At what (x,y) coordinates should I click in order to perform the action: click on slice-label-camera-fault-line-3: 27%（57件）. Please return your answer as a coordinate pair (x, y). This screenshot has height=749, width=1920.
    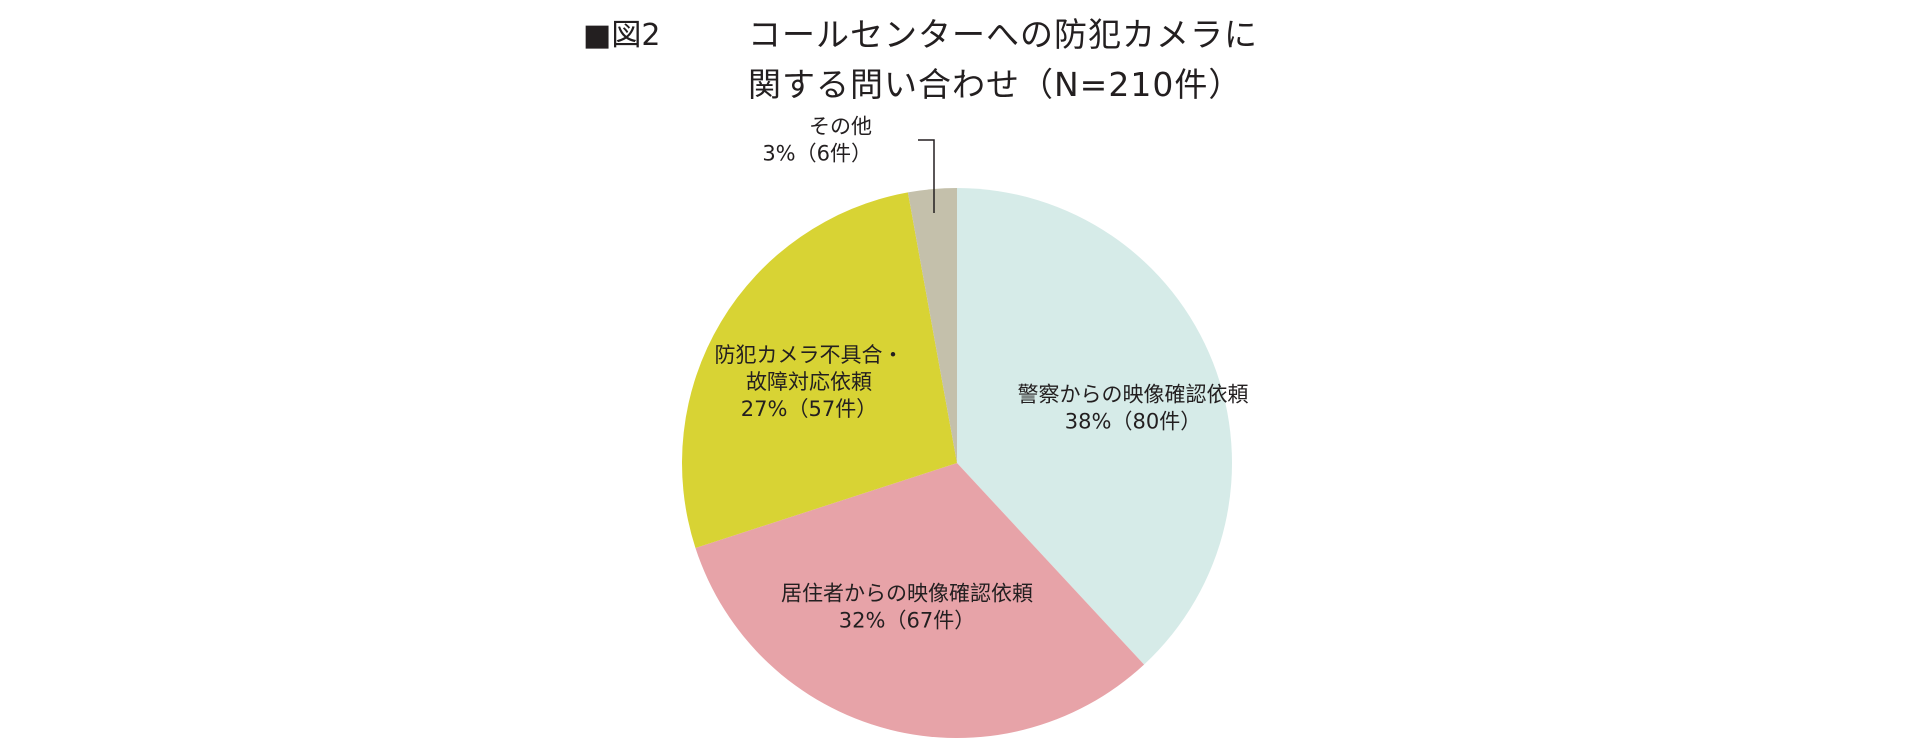
    Looking at the image, I should click on (809, 409).